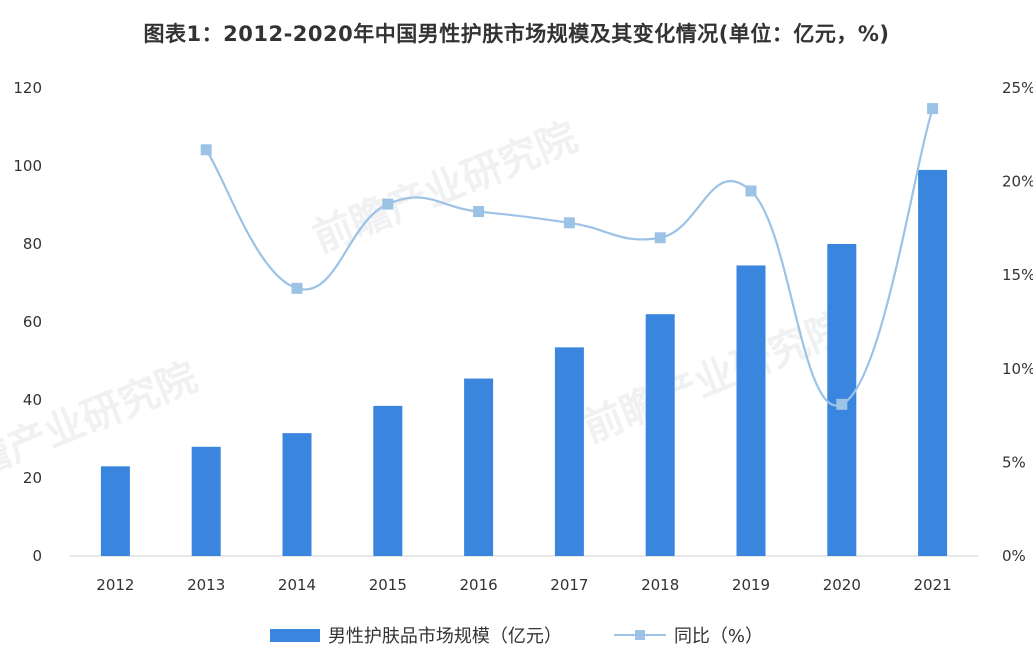  What do you see at coordinates (660, 585) in the screenshot?
I see `x-tick-label: 2018` at bounding box center [660, 585].